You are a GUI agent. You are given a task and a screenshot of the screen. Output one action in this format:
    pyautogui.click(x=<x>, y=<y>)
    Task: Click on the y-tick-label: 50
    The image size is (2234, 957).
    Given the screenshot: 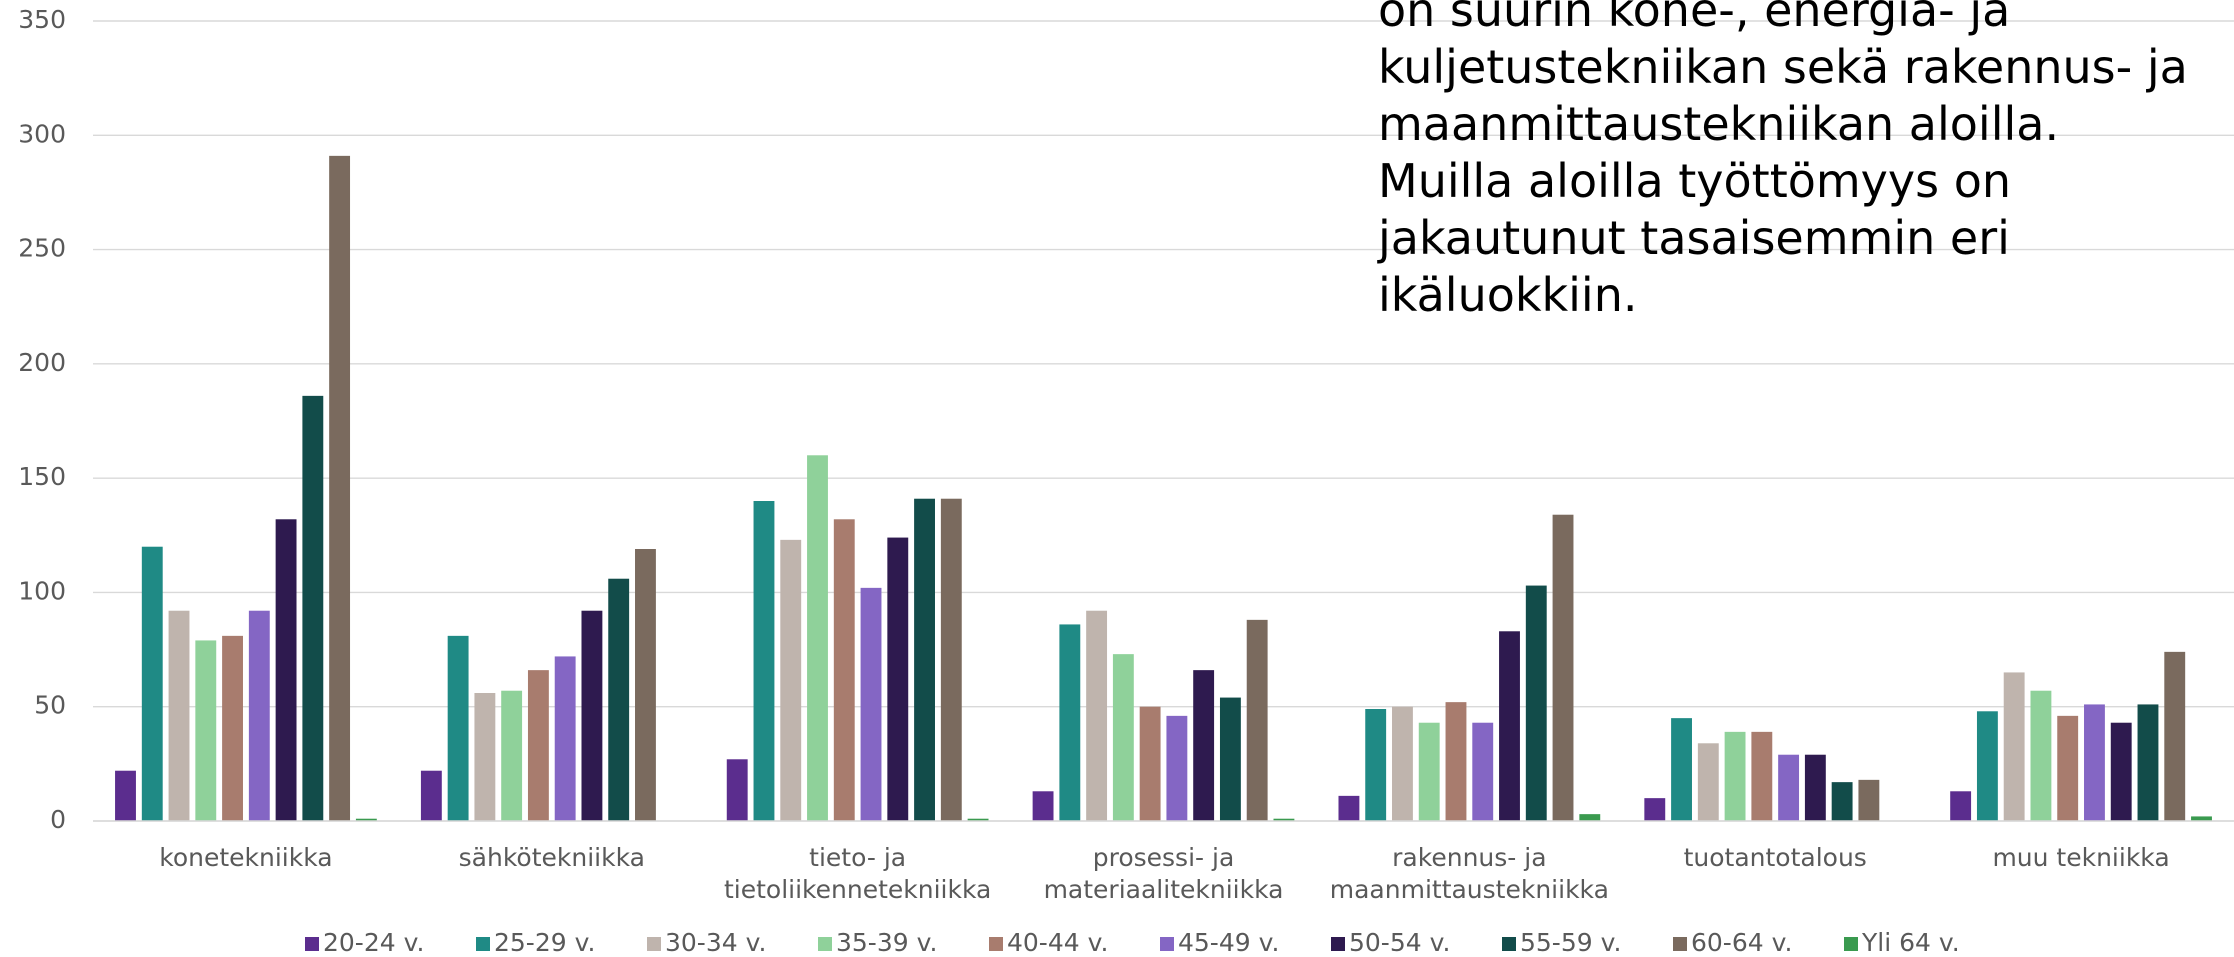 What is the action you would take?
    pyautogui.click(x=50, y=705)
    